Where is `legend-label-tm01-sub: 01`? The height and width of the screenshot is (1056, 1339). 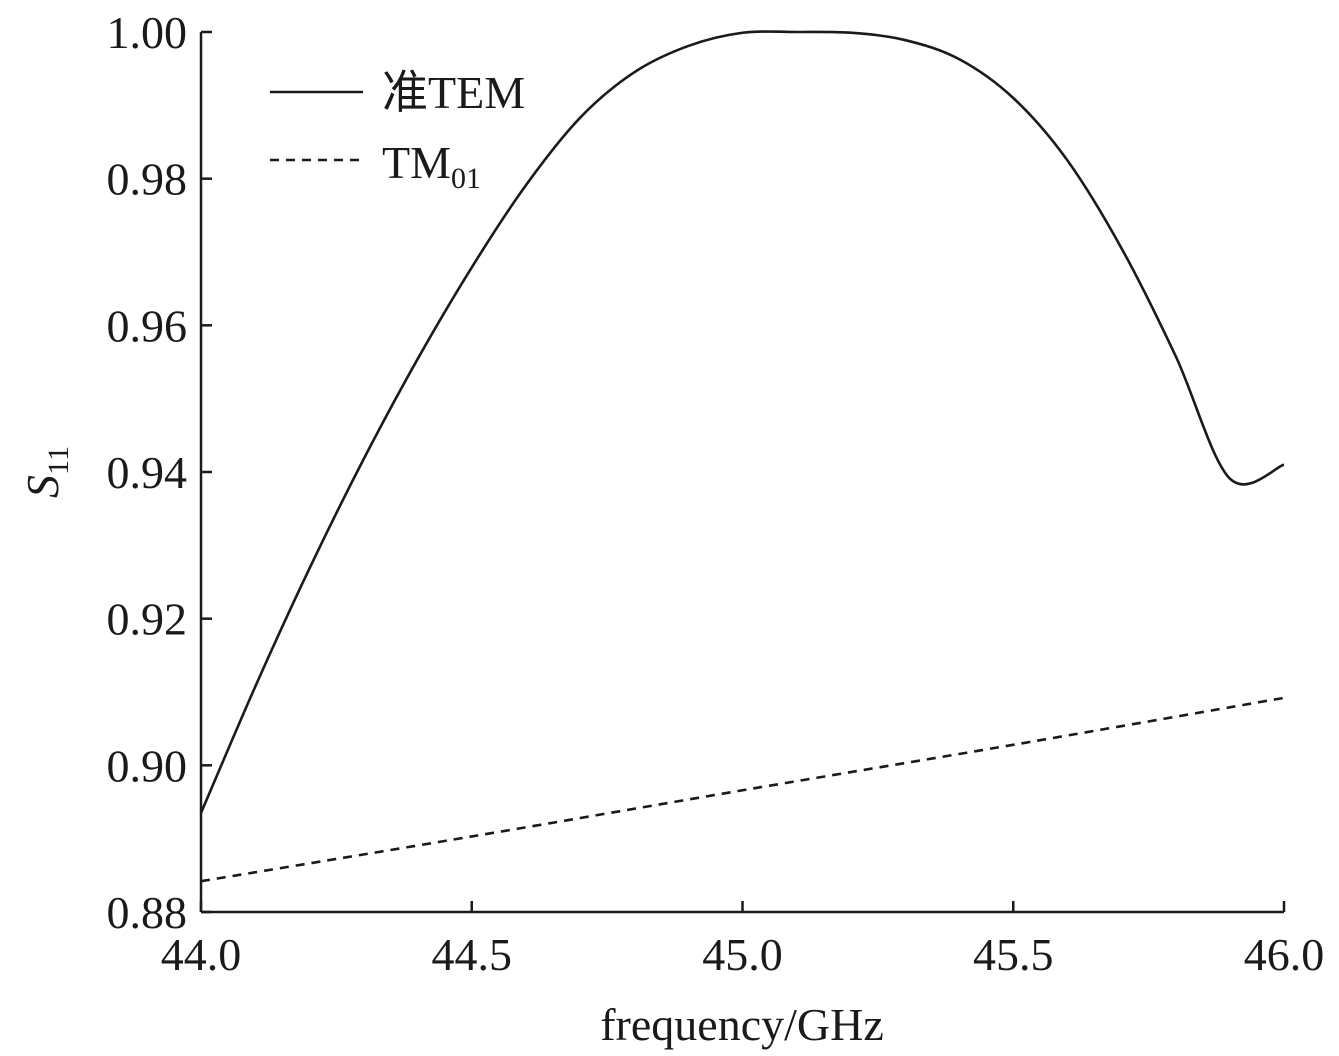 legend-label-tm01-sub: 01 is located at coordinates (466, 178).